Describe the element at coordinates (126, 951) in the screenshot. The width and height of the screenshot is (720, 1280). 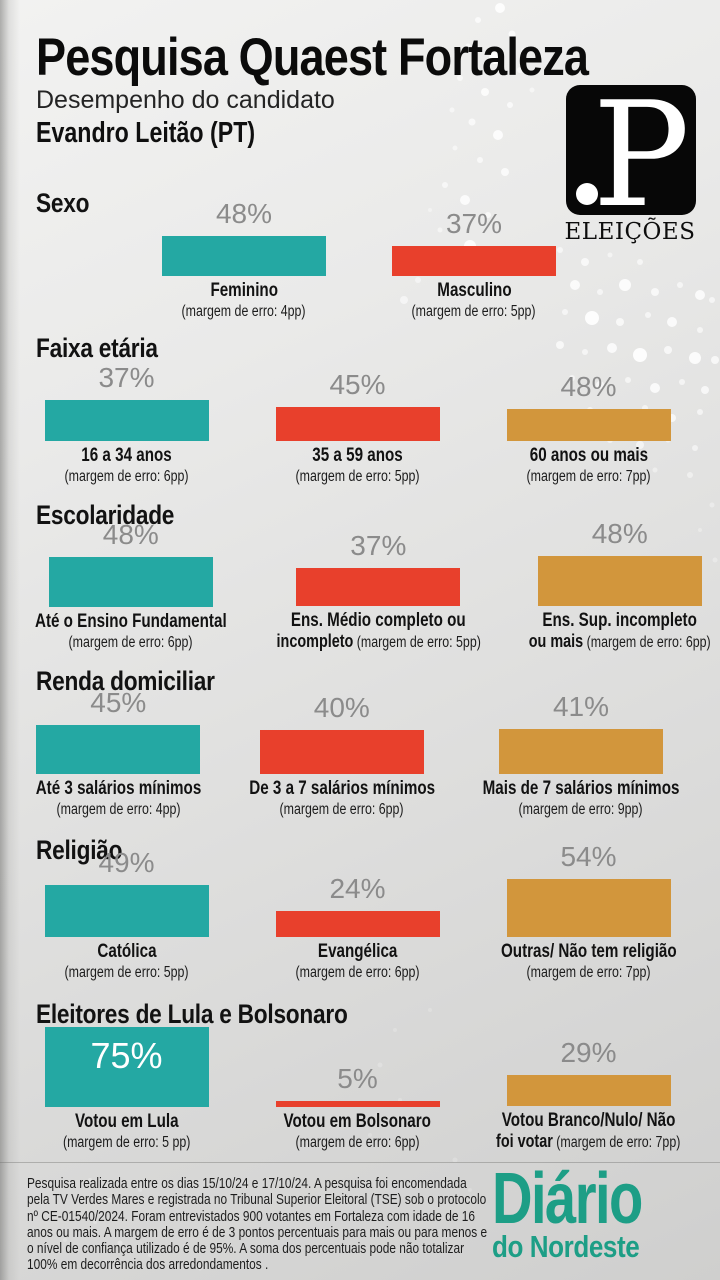
I see `category-label: Católica` at that location.